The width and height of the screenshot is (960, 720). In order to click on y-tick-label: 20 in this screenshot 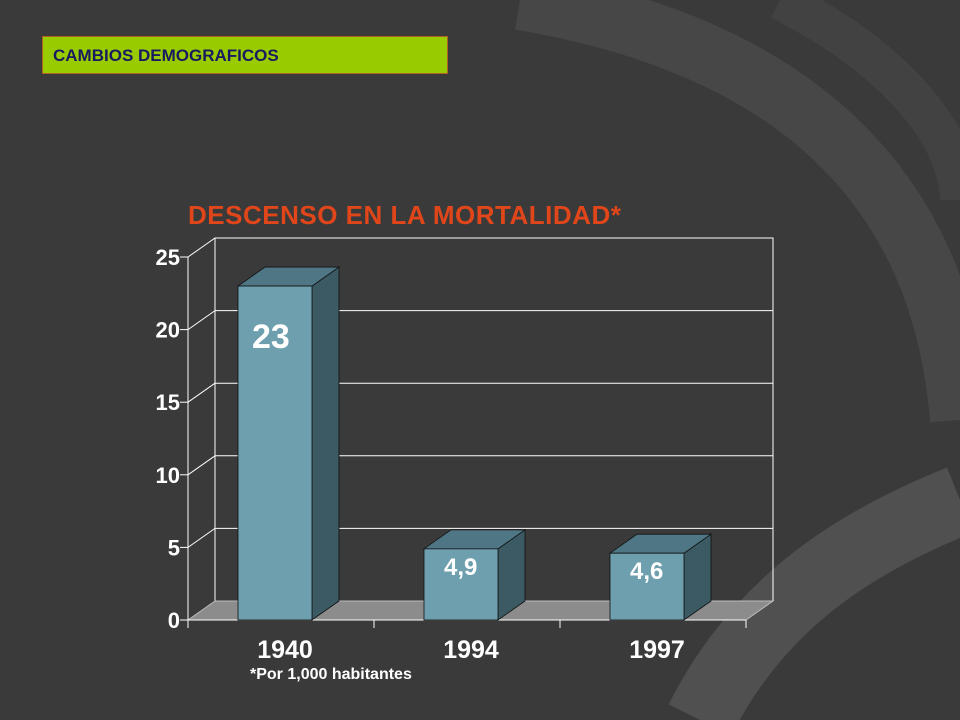, I will do `click(168, 330)`.